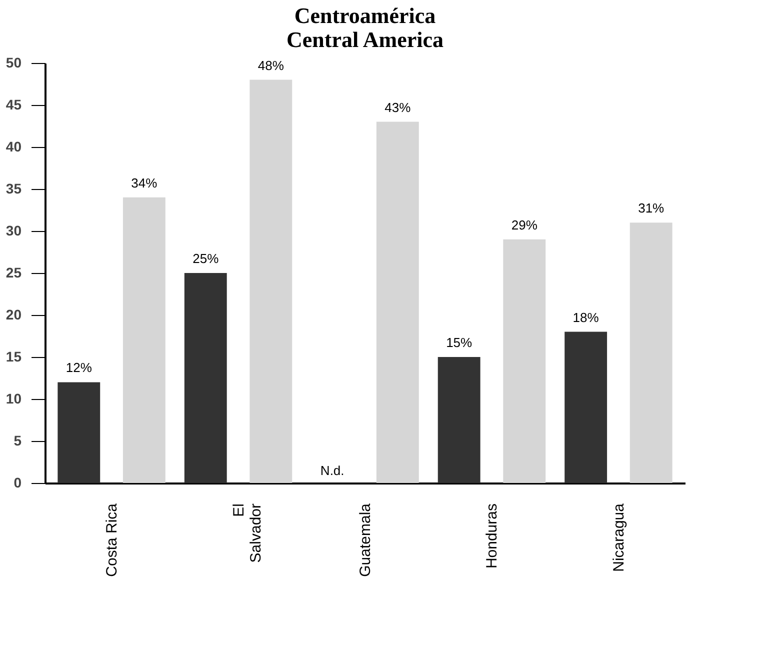  What do you see at coordinates (332, 470) in the screenshot?
I see `annotation: N.d.` at bounding box center [332, 470].